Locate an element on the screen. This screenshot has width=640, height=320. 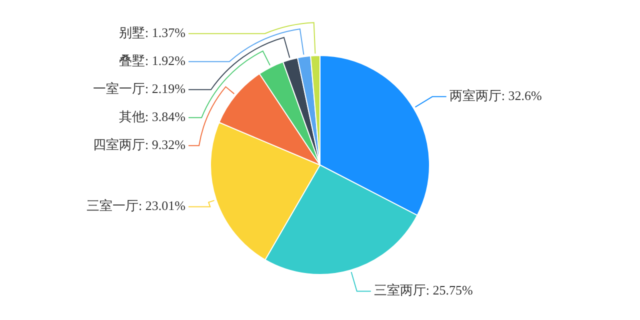
slice-label: 两室两厅: 32.6% is located at coordinates (495, 96).